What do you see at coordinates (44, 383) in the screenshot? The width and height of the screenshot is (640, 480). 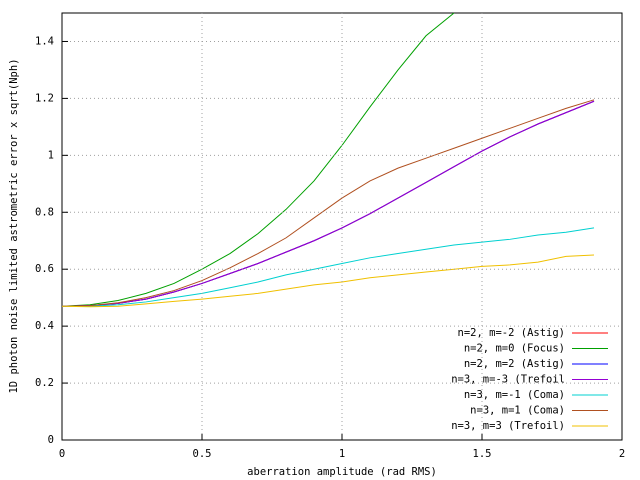 I see `y-tick-label: 0.2` at bounding box center [44, 383].